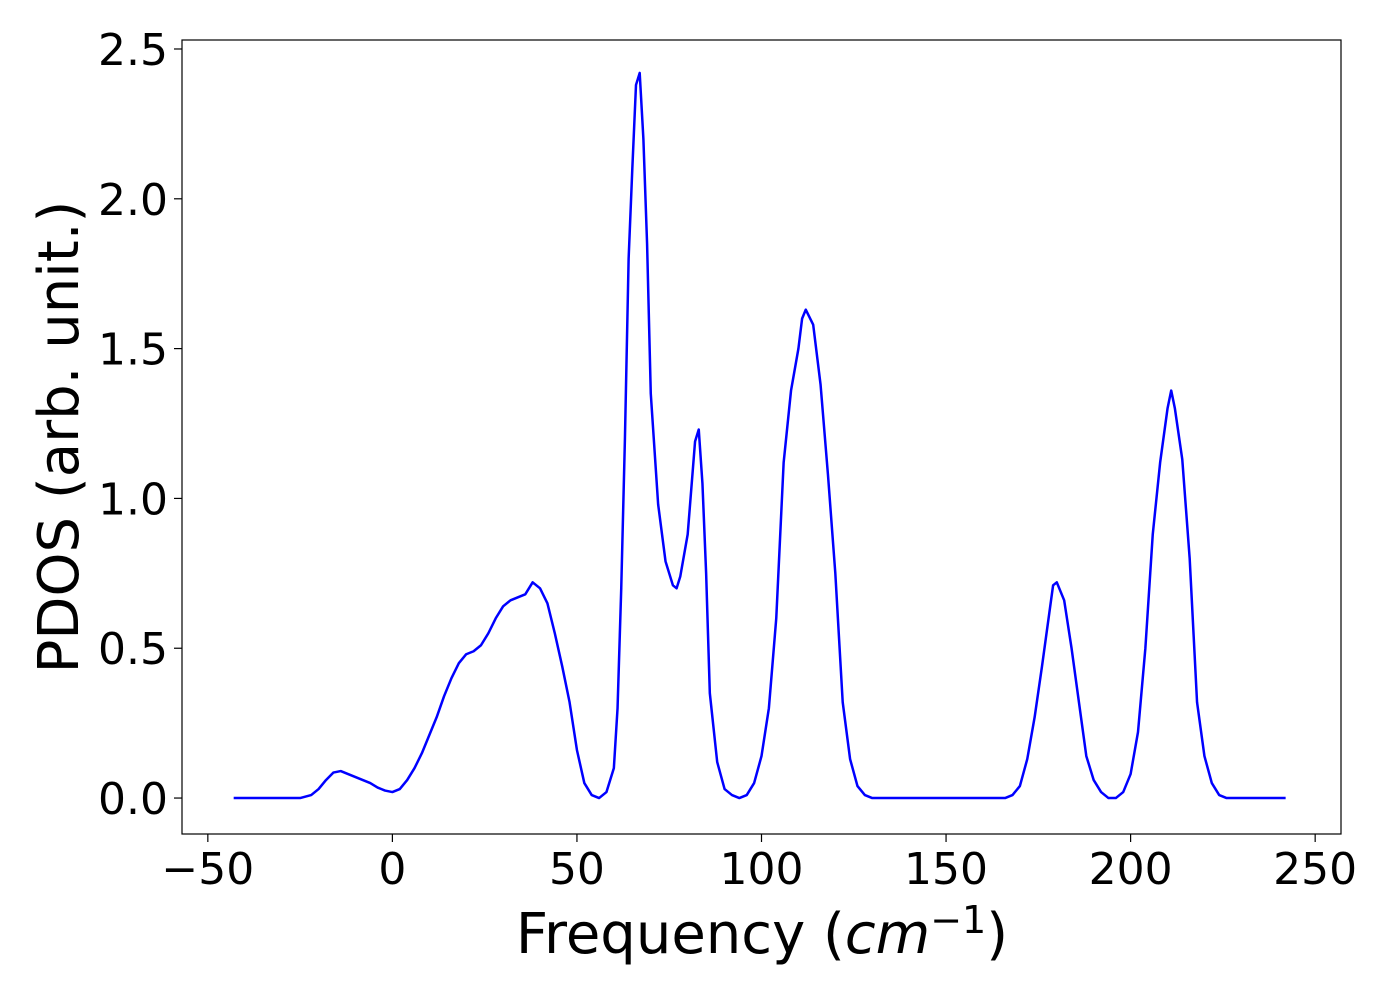 This screenshot has height=1000, width=1400. Describe the element at coordinates (133, 50) in the screenshot. I see `y-tick-label: 2.5` at that location.